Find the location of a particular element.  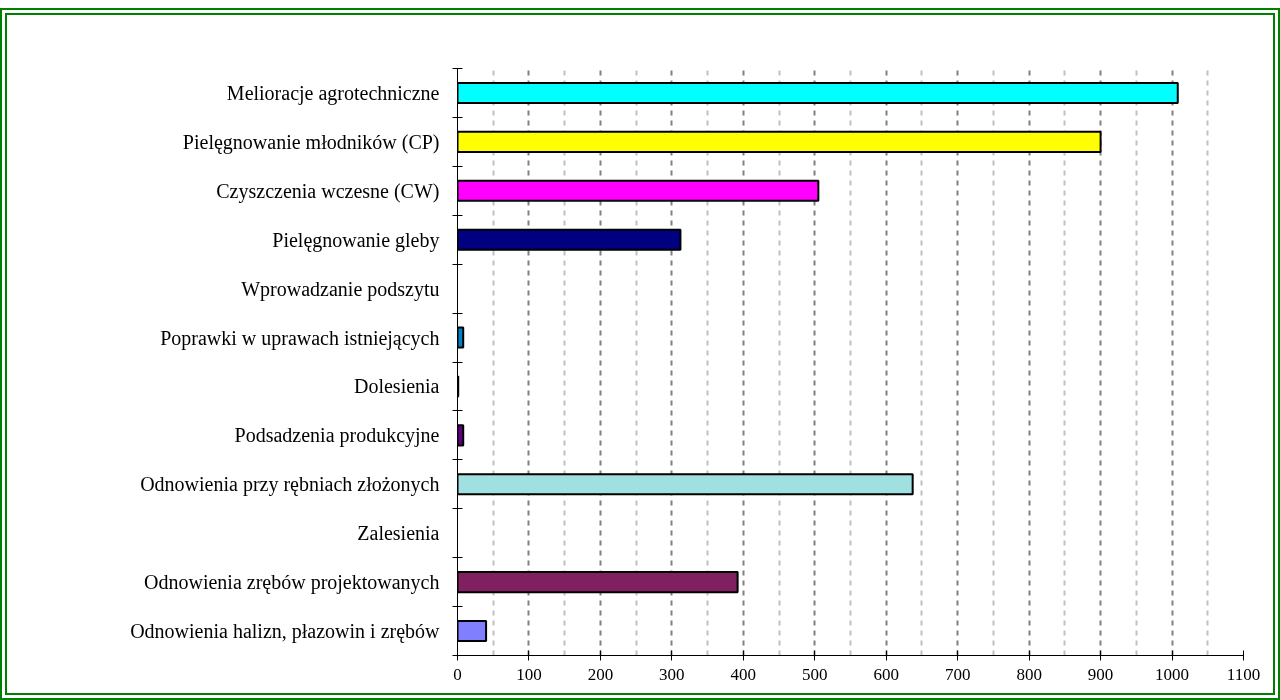

y-tick-label: Pielęgnowanie gleby is located at coordinates (356, 240).